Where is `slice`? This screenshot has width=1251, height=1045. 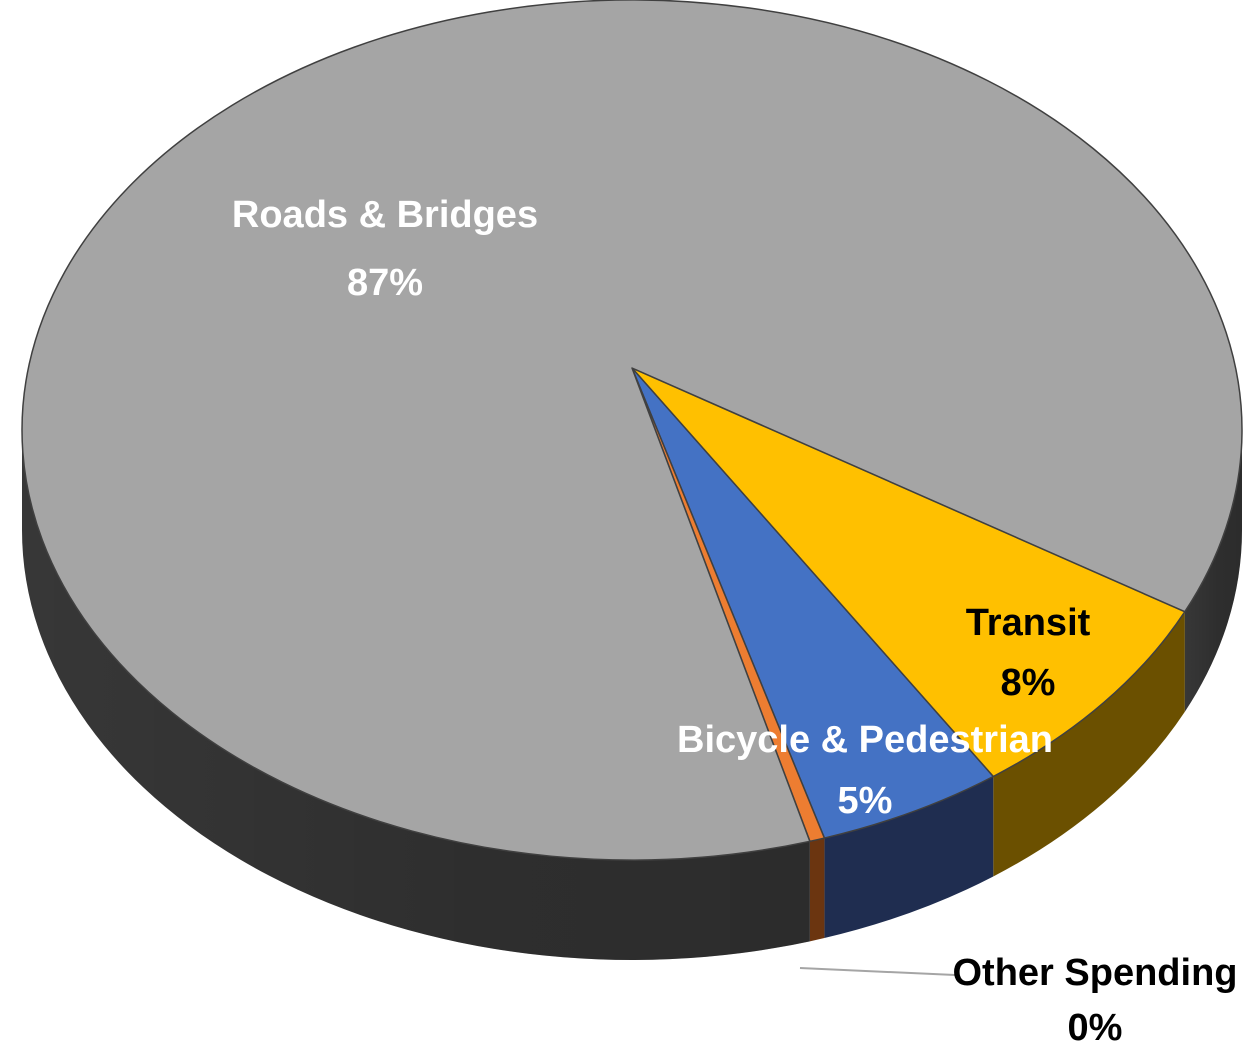
slice is located at coordinates (813, 603).